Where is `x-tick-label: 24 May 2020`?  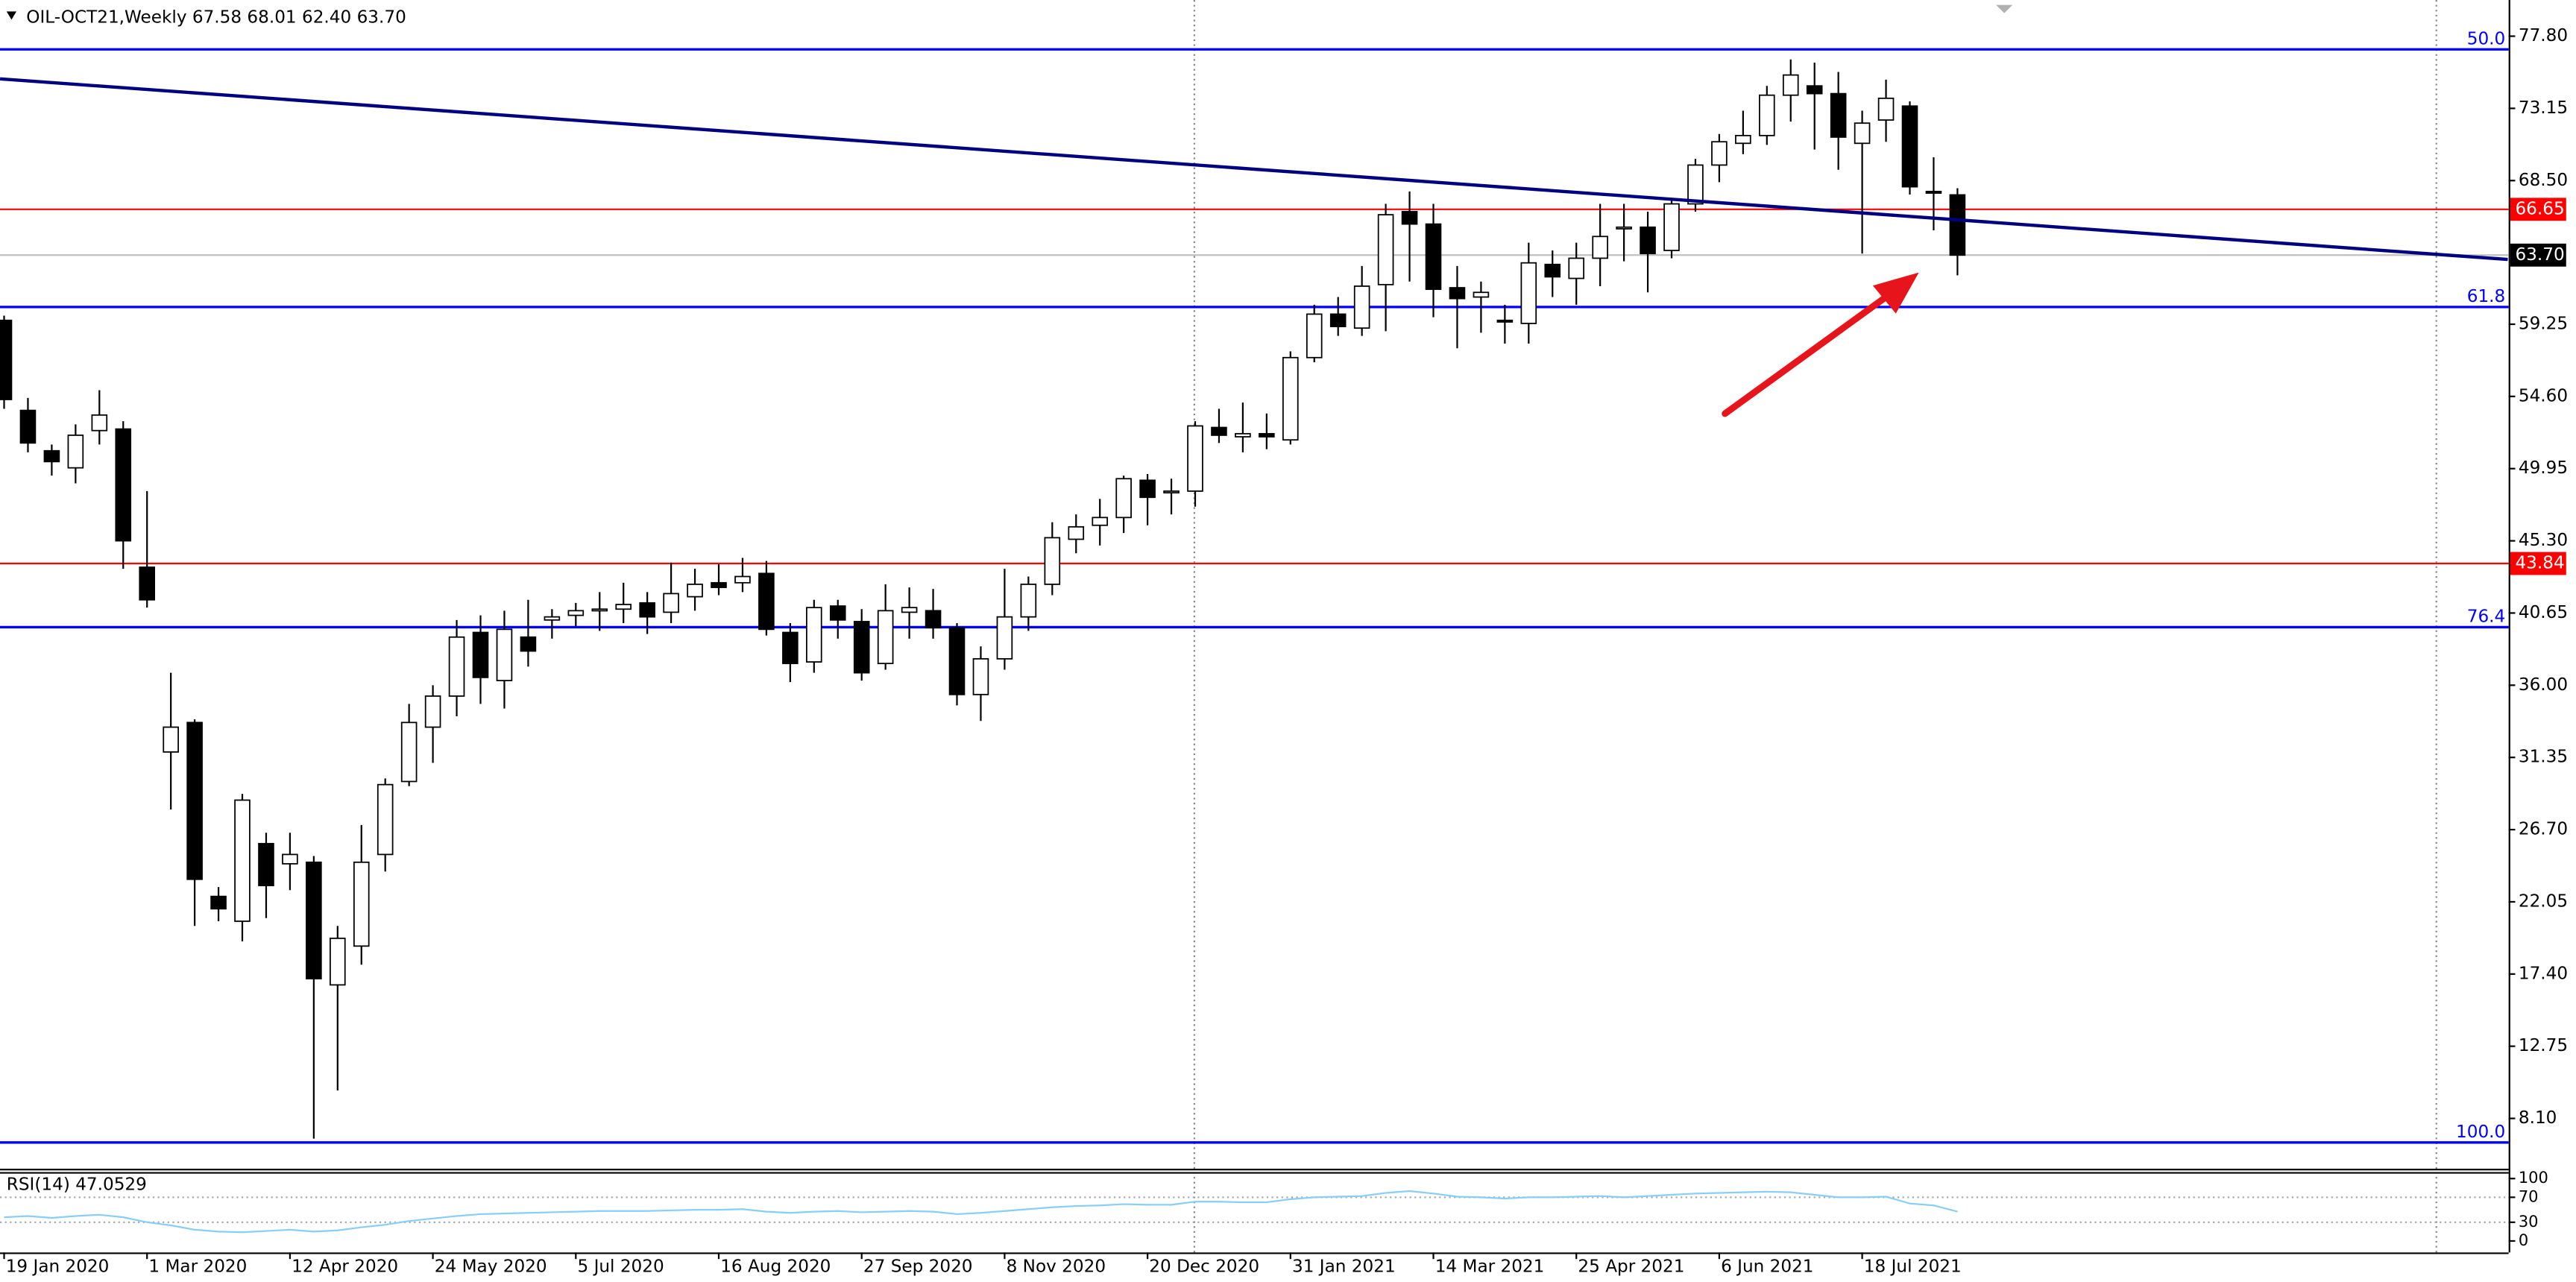
x-tick-label: 24 May 2020 is located at coordinates (491, 1267).